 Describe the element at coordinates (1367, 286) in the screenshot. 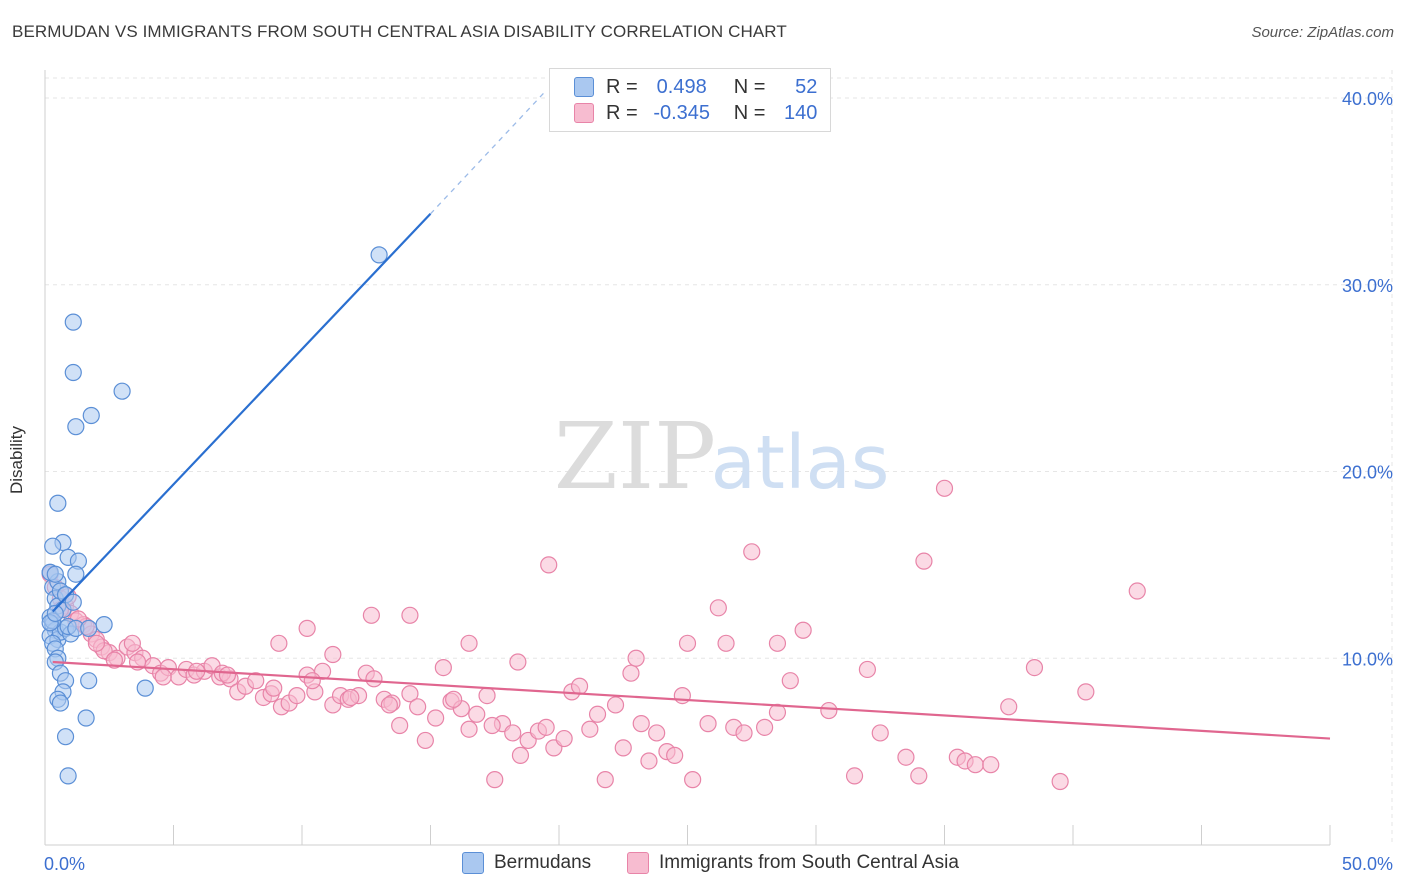

I see `y-tick-label: 30.0%` at that location.